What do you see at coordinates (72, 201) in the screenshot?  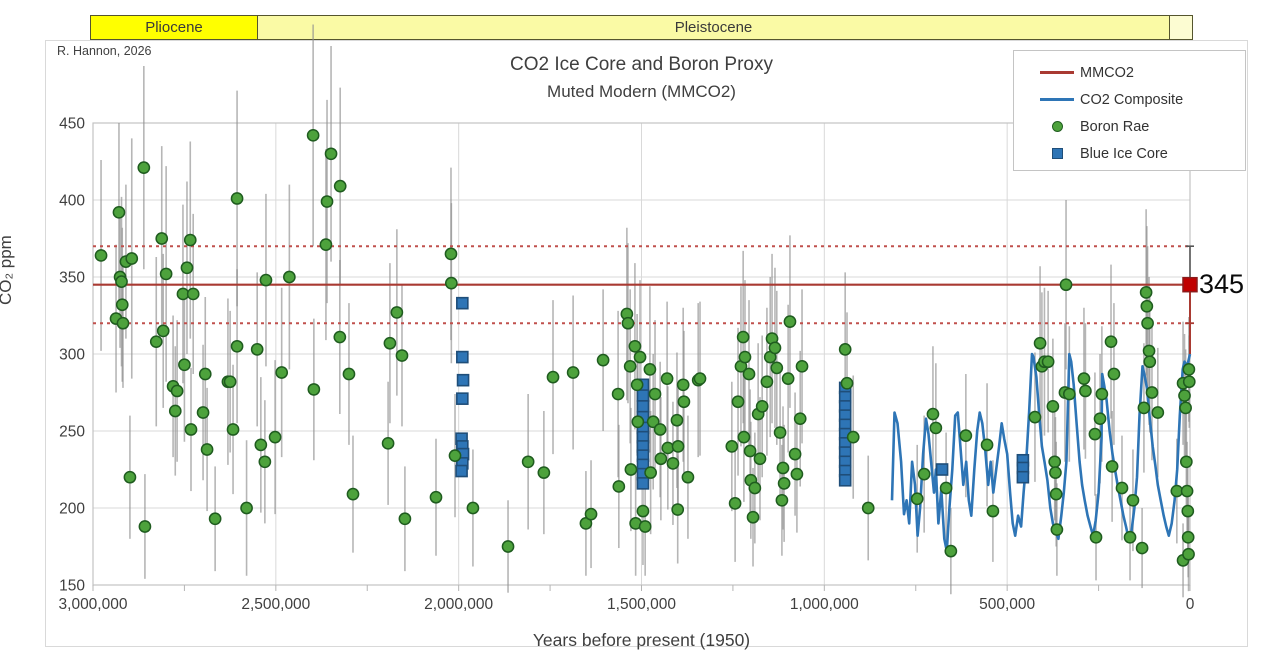 I see `svg-text: 400` at bounding box center [72, 201].